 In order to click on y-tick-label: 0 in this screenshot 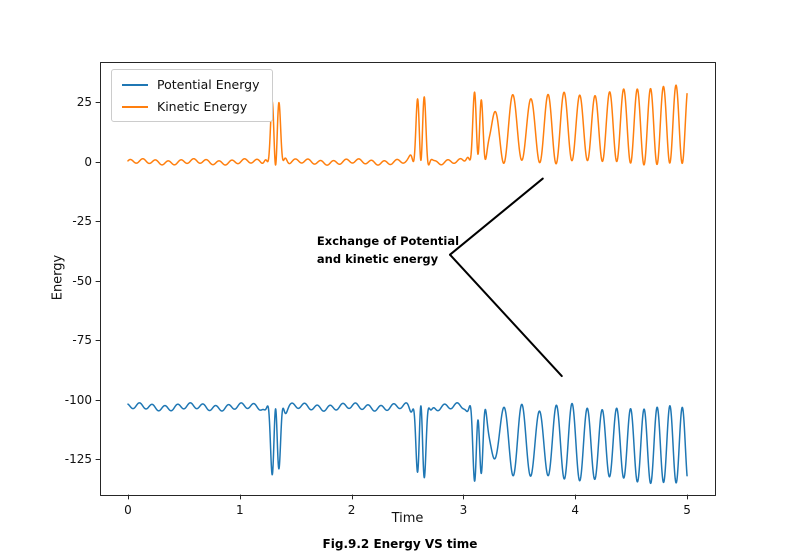, I will do `click(88, 161)`.